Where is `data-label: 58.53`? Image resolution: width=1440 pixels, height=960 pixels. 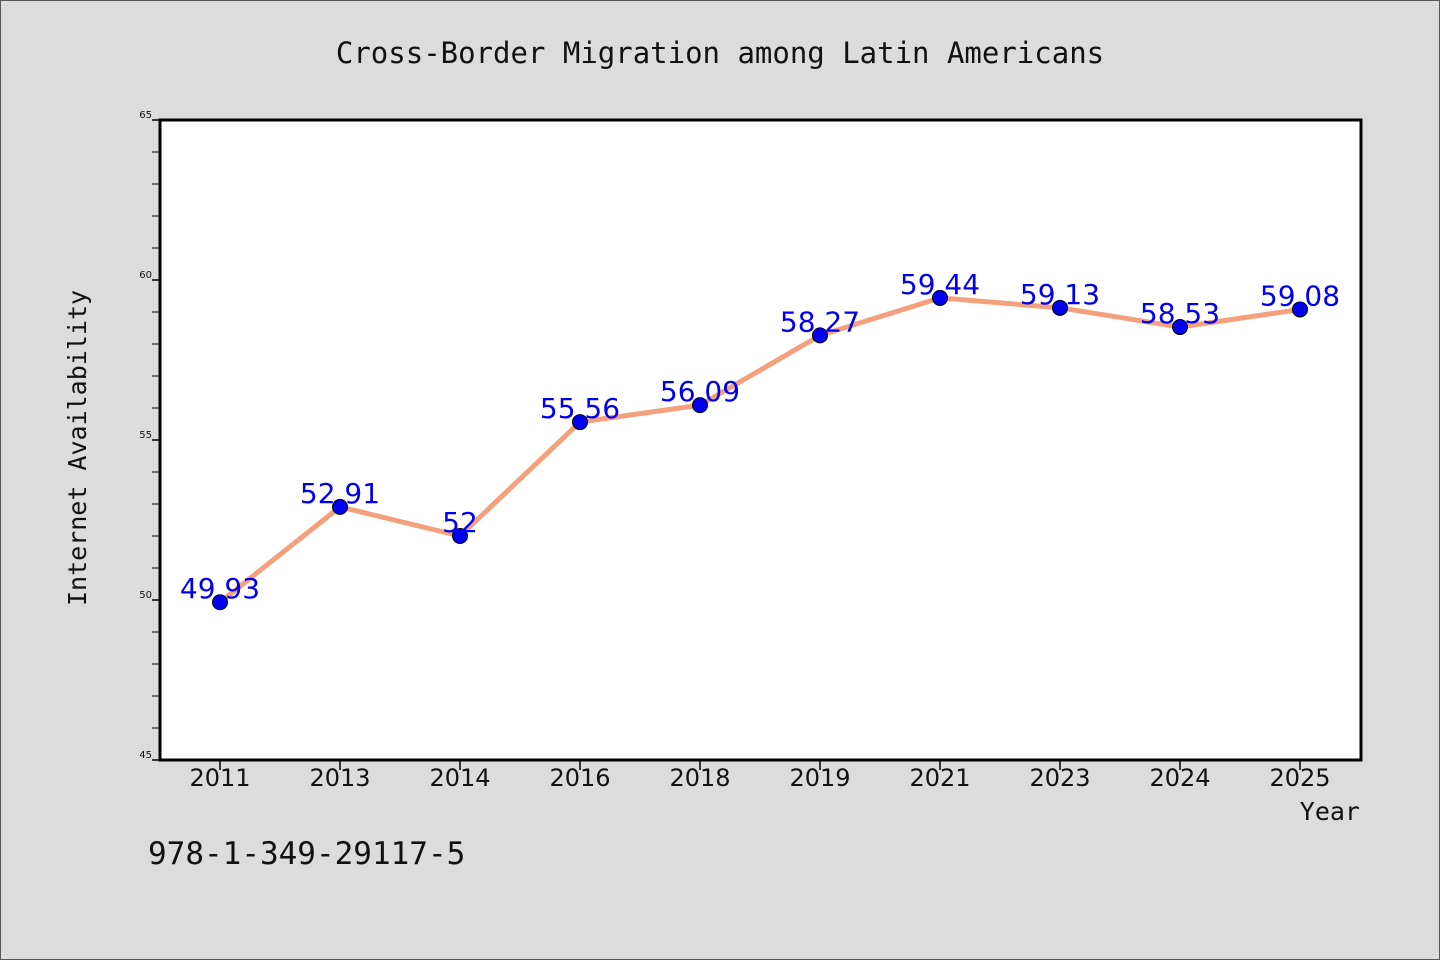 data-label: 58.53 is located at coordinates (1180, 313).